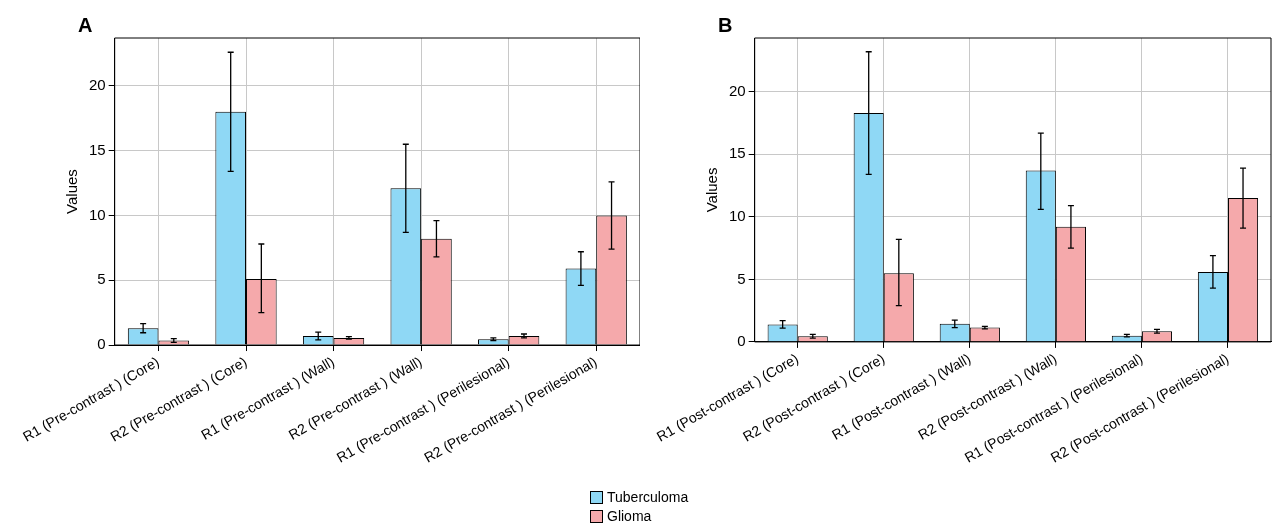 The height and width of the screenshot is (532, 1281). Describe the element at coordinates (648, 497) in the screenshot. I see `legend-label: Tuberculoma` at that location.